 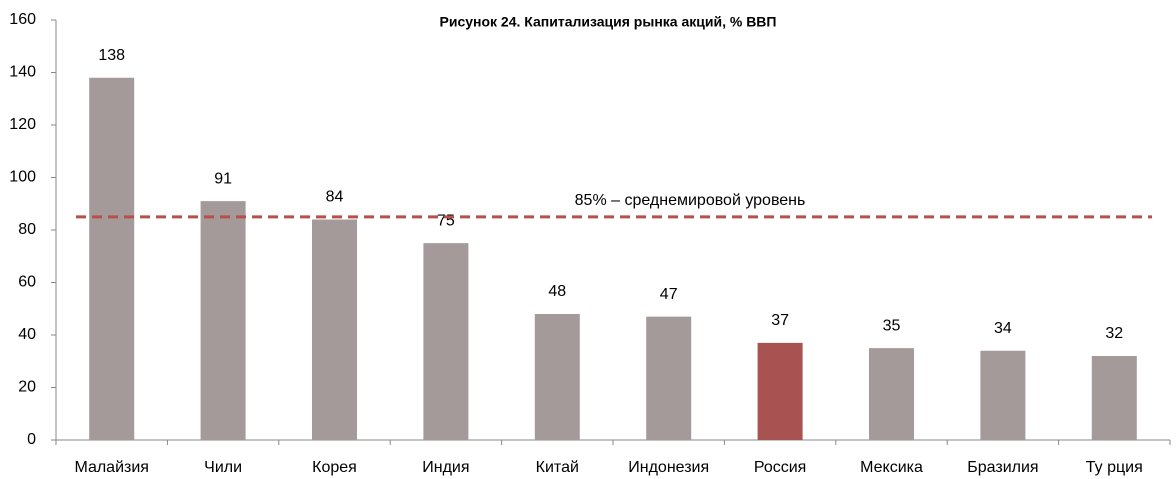 What do you see at coordinates (1002, 467) in the screenshot?
I see `x-tick-label: Бразилия` at bounding box center [1002, 467].